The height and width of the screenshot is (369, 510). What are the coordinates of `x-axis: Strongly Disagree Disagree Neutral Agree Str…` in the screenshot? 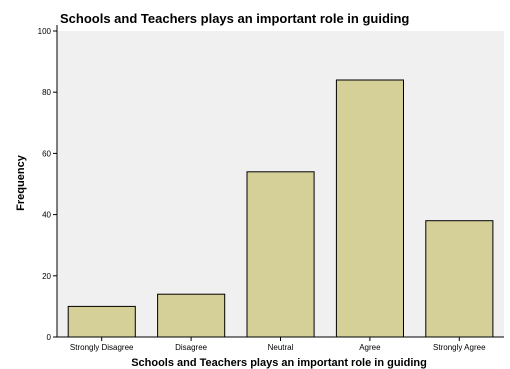 It's located at (280, 344).